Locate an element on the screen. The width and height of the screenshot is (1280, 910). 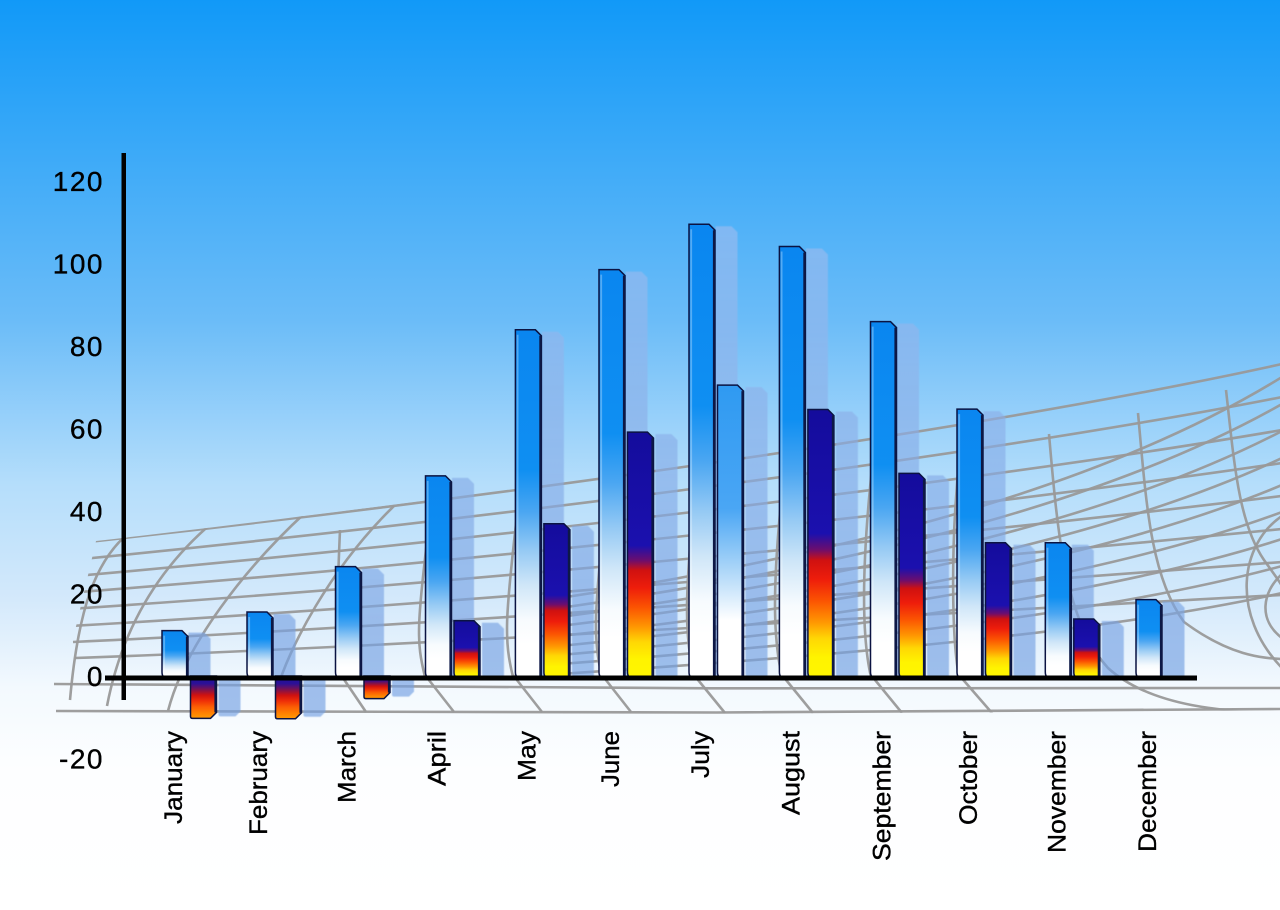
svg-text: 0 is located at coordinates (95, 676).